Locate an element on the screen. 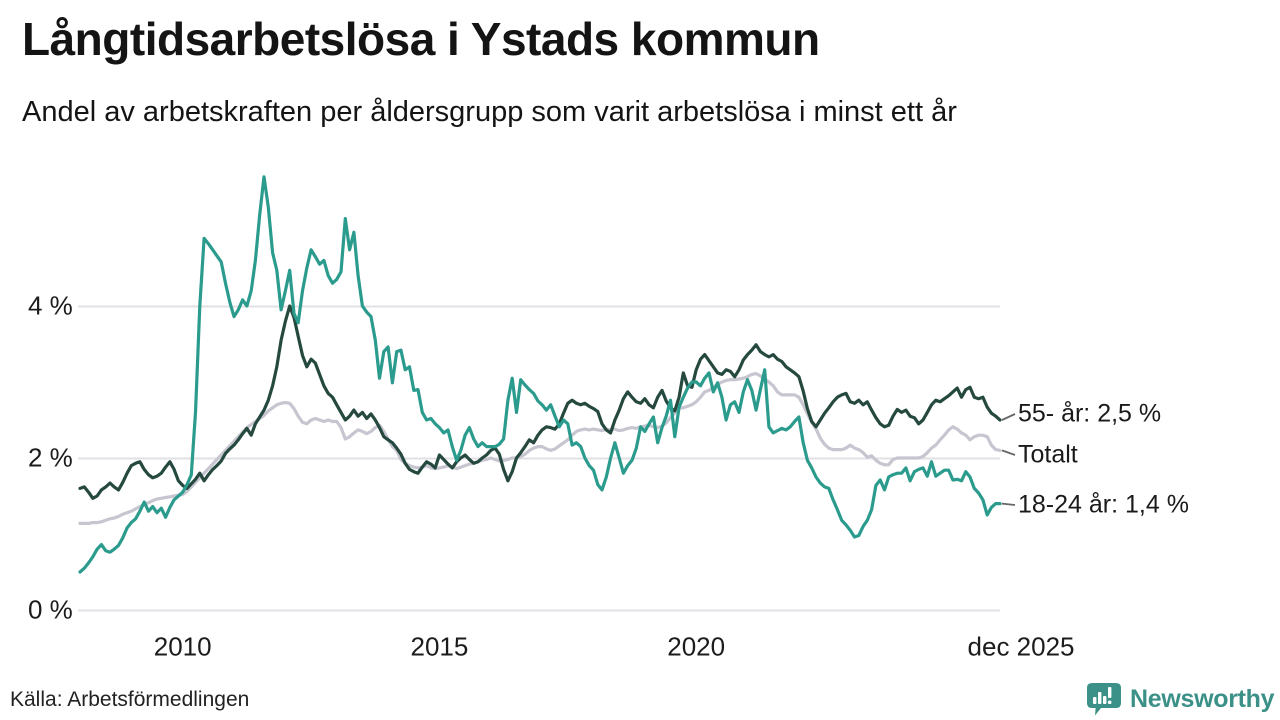 The image size is (1280, 720). y-axis-tick-0: 0 % is located at coordinates (50, 609).